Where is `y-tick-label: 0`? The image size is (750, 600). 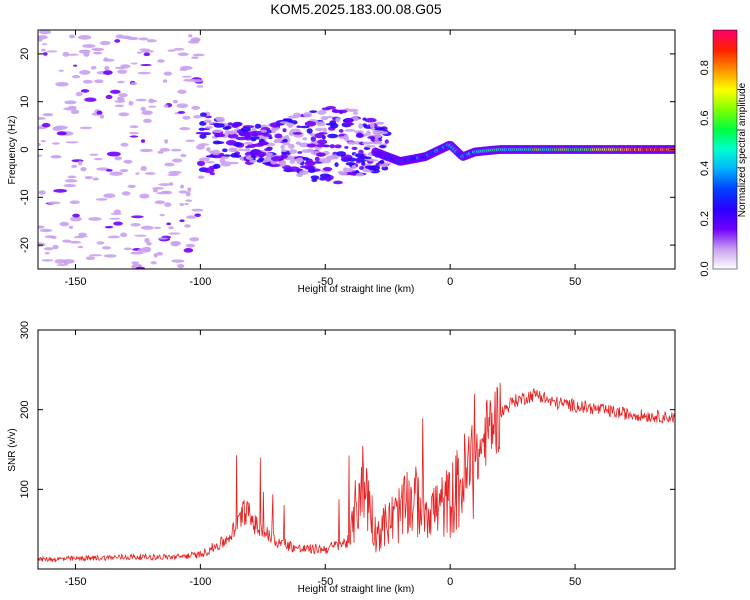 y-tick-label: 0 is located at coordinates (25, 149).